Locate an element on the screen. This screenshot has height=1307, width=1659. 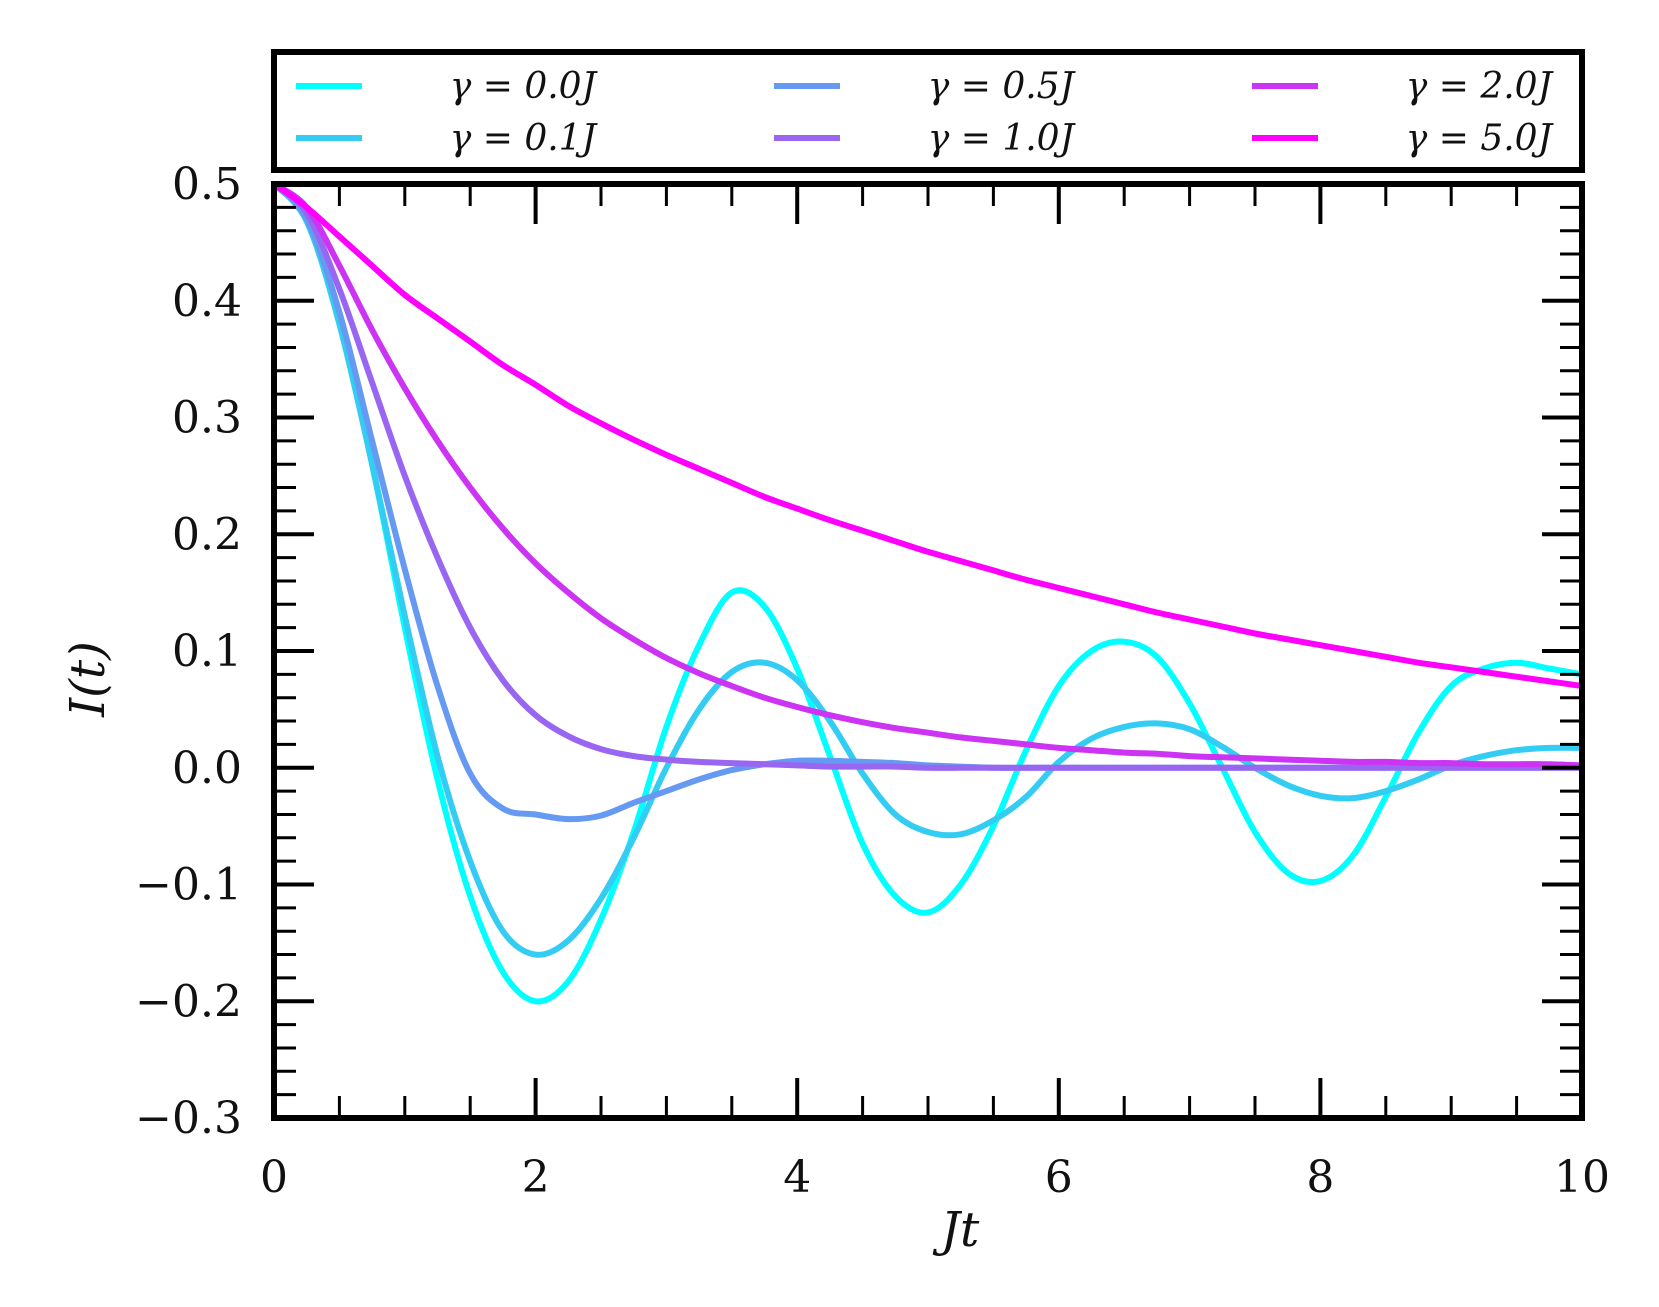
x-axis-title: Jt is located at coordinates (956, 1230).